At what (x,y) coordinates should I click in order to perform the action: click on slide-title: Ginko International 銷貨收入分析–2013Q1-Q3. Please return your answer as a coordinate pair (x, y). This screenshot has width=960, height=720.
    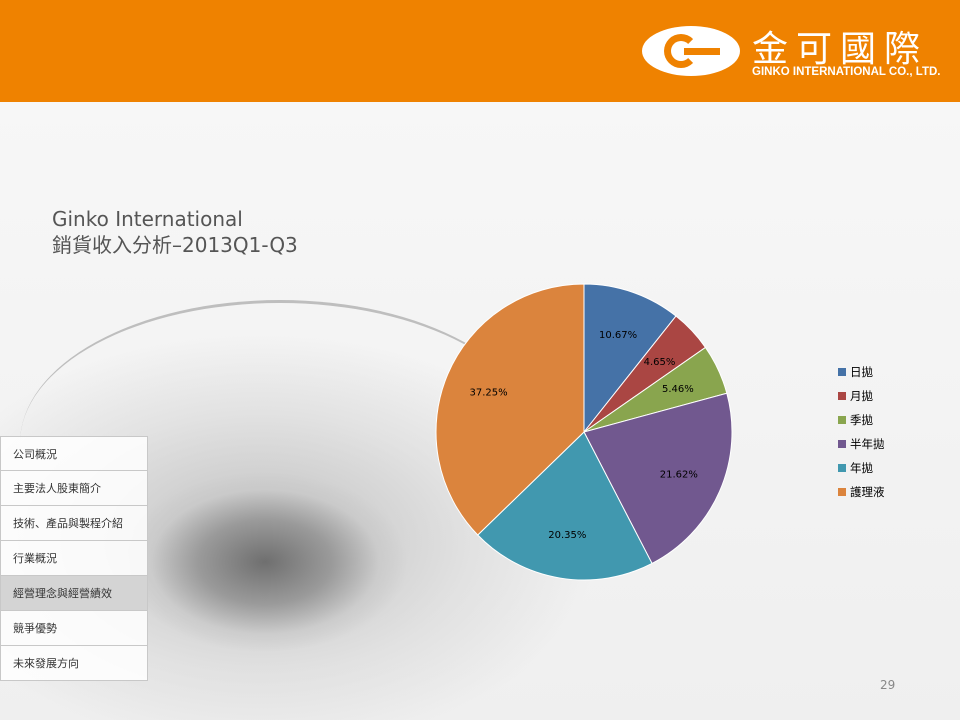
    Looking at the image, I should click on (232, 232).